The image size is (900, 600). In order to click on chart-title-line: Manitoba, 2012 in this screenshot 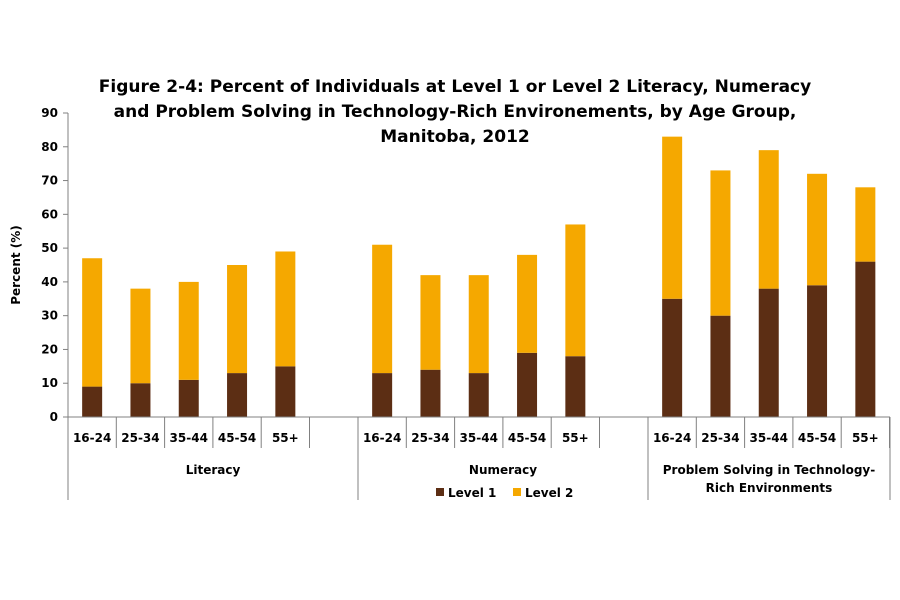, I will do `click(454, 137)`.